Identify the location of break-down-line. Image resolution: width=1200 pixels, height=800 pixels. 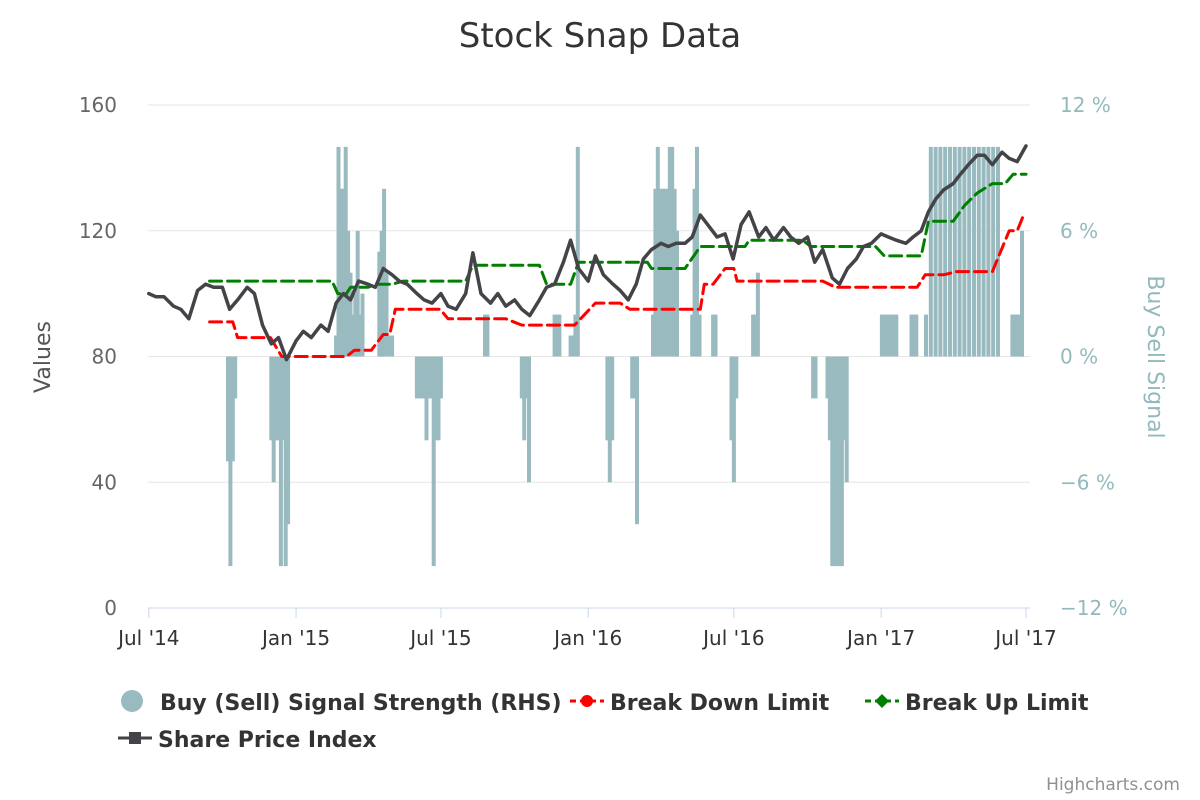
(618, 285).